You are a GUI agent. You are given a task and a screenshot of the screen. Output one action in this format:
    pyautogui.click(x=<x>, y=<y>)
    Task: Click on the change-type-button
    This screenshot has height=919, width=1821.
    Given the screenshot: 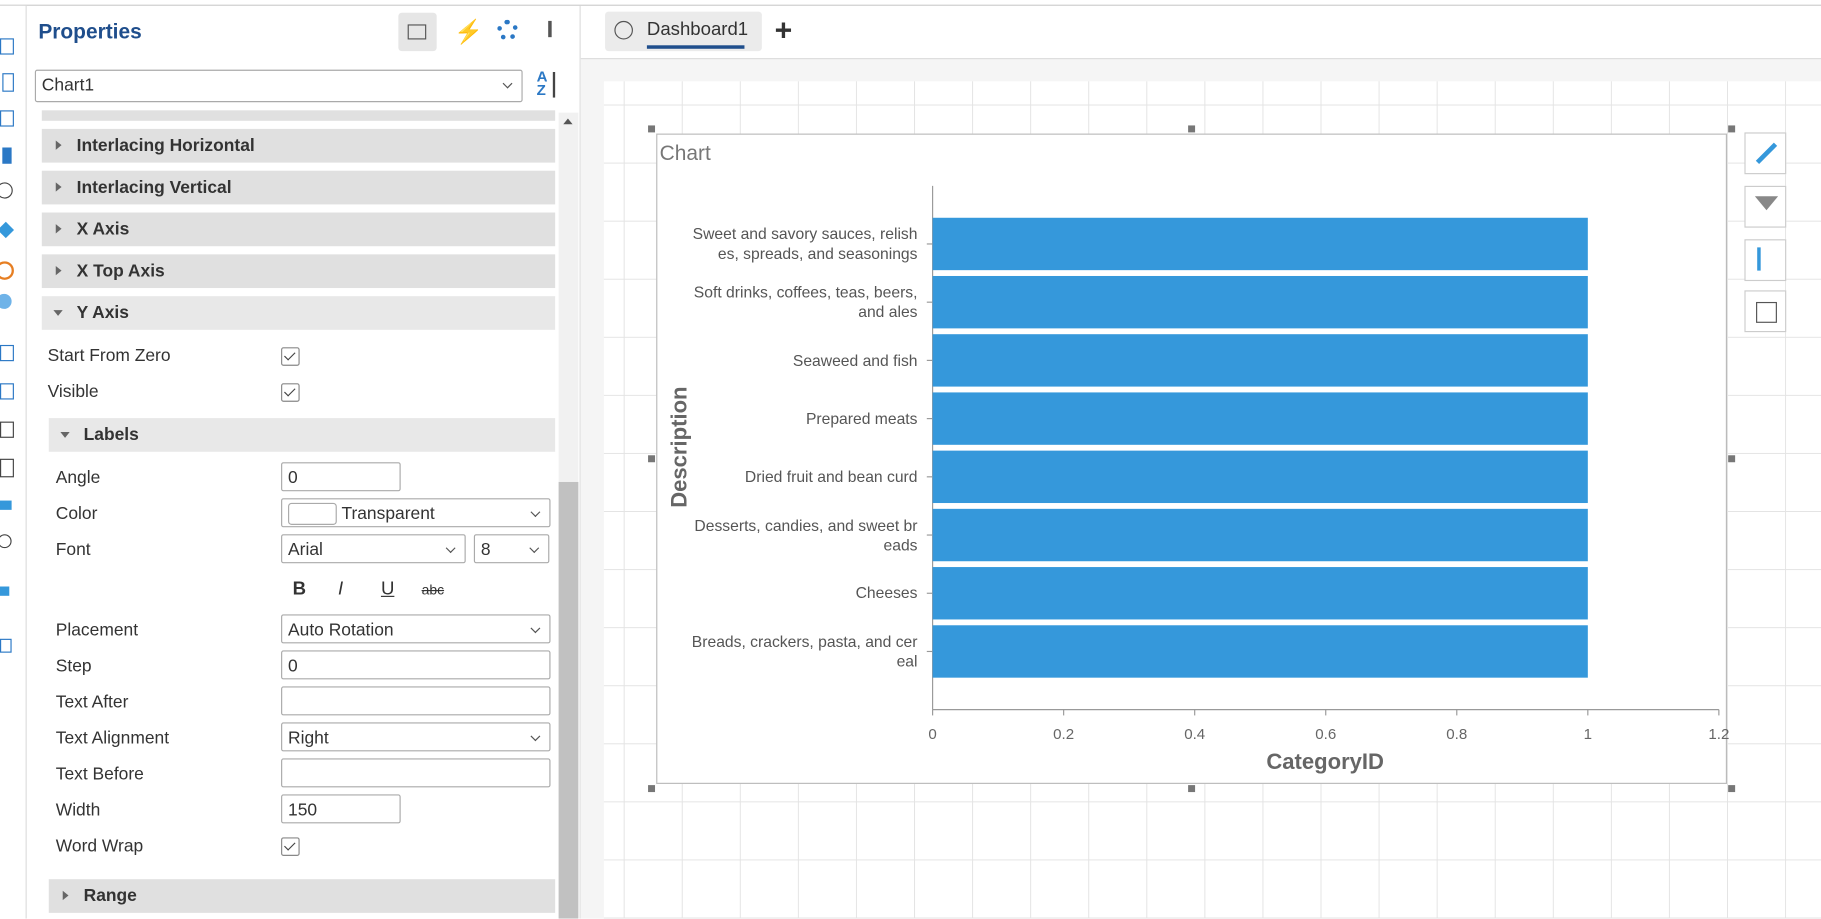 What is the action you would take?
    pyautogui.click(x=1765, y=311)
    